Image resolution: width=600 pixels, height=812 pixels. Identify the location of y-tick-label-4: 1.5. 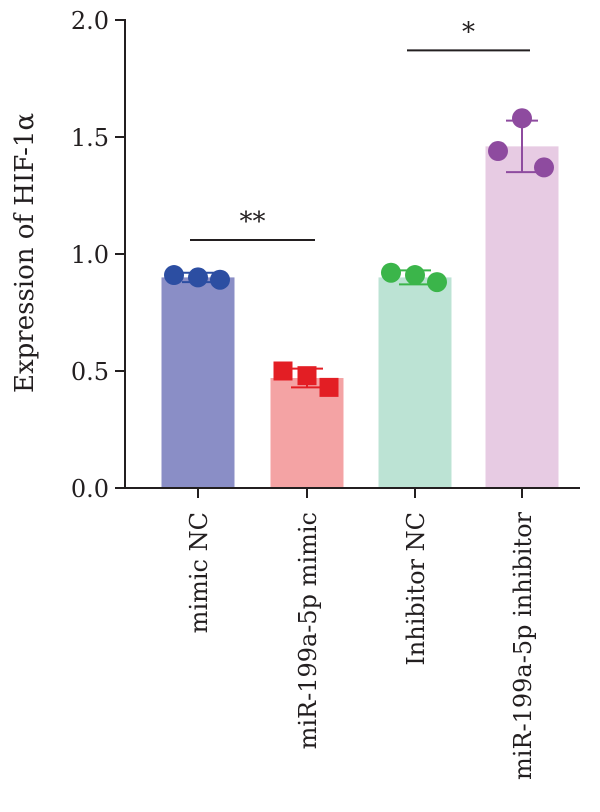
(90, 138).